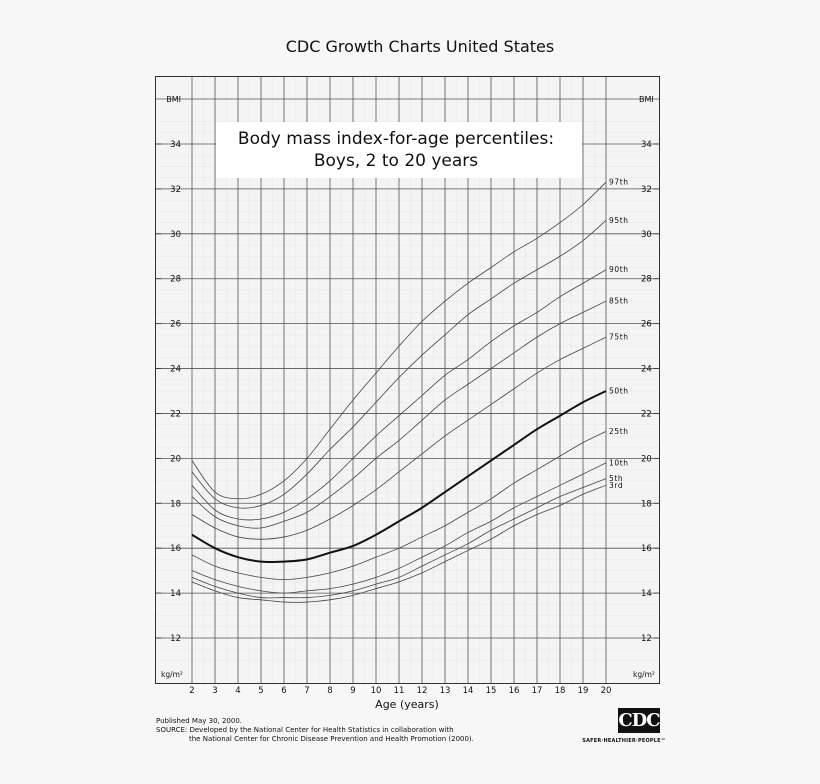 The image size is (820, 784). What do you see at coordinates (399, 543) in the screenshot?
I see `curve-3rd` at bounding box center [399, 543].